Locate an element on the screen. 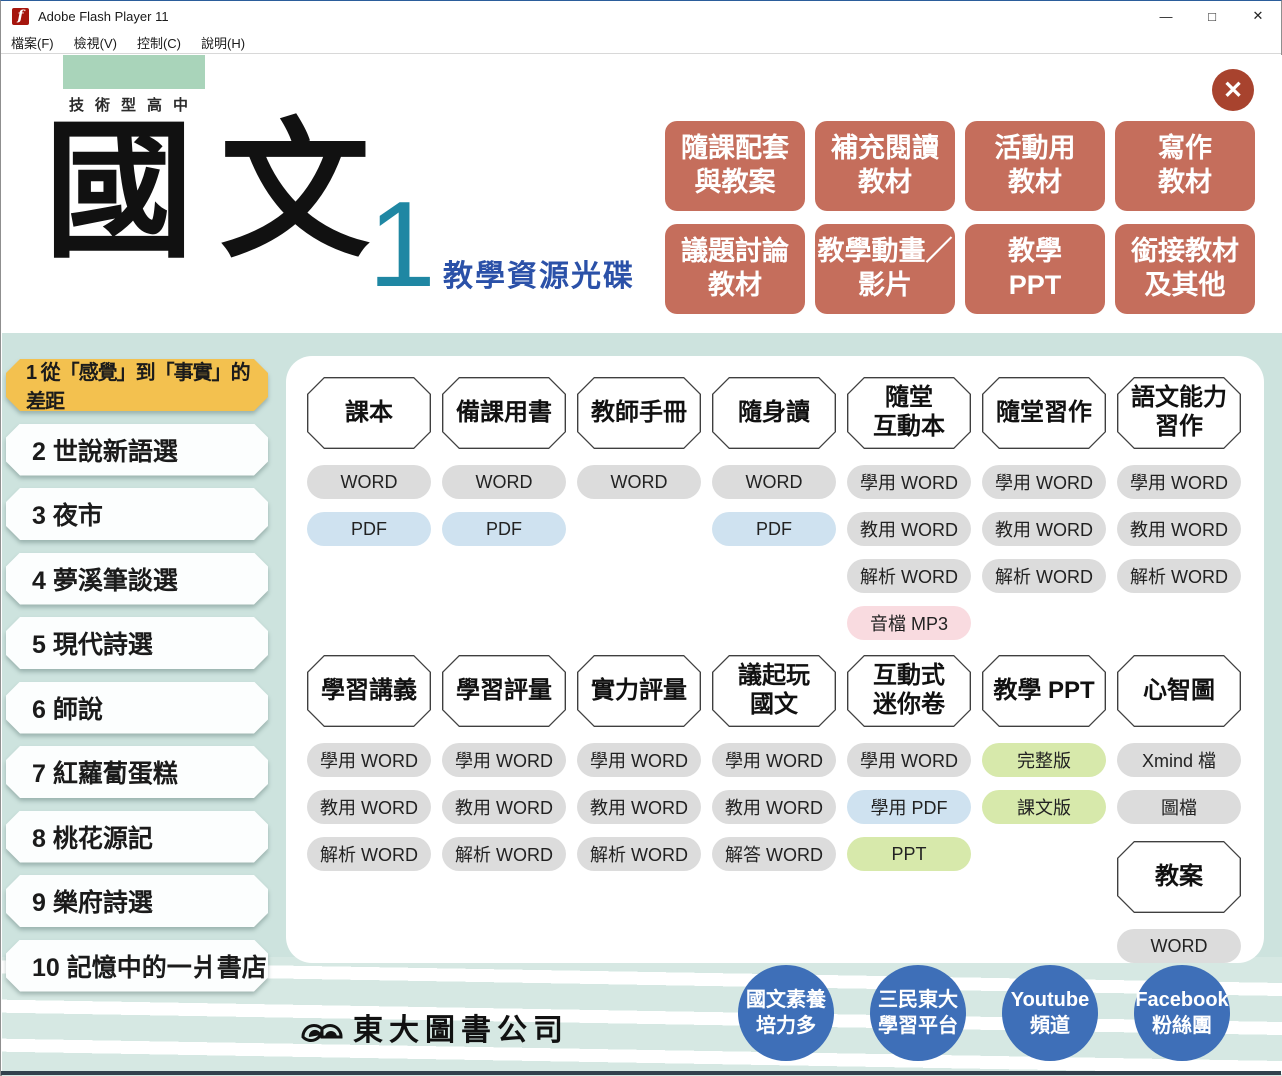 This screenshot has height=1076, width=1282. menu-file: 檔案(F) is located at coordinates (32, 43).